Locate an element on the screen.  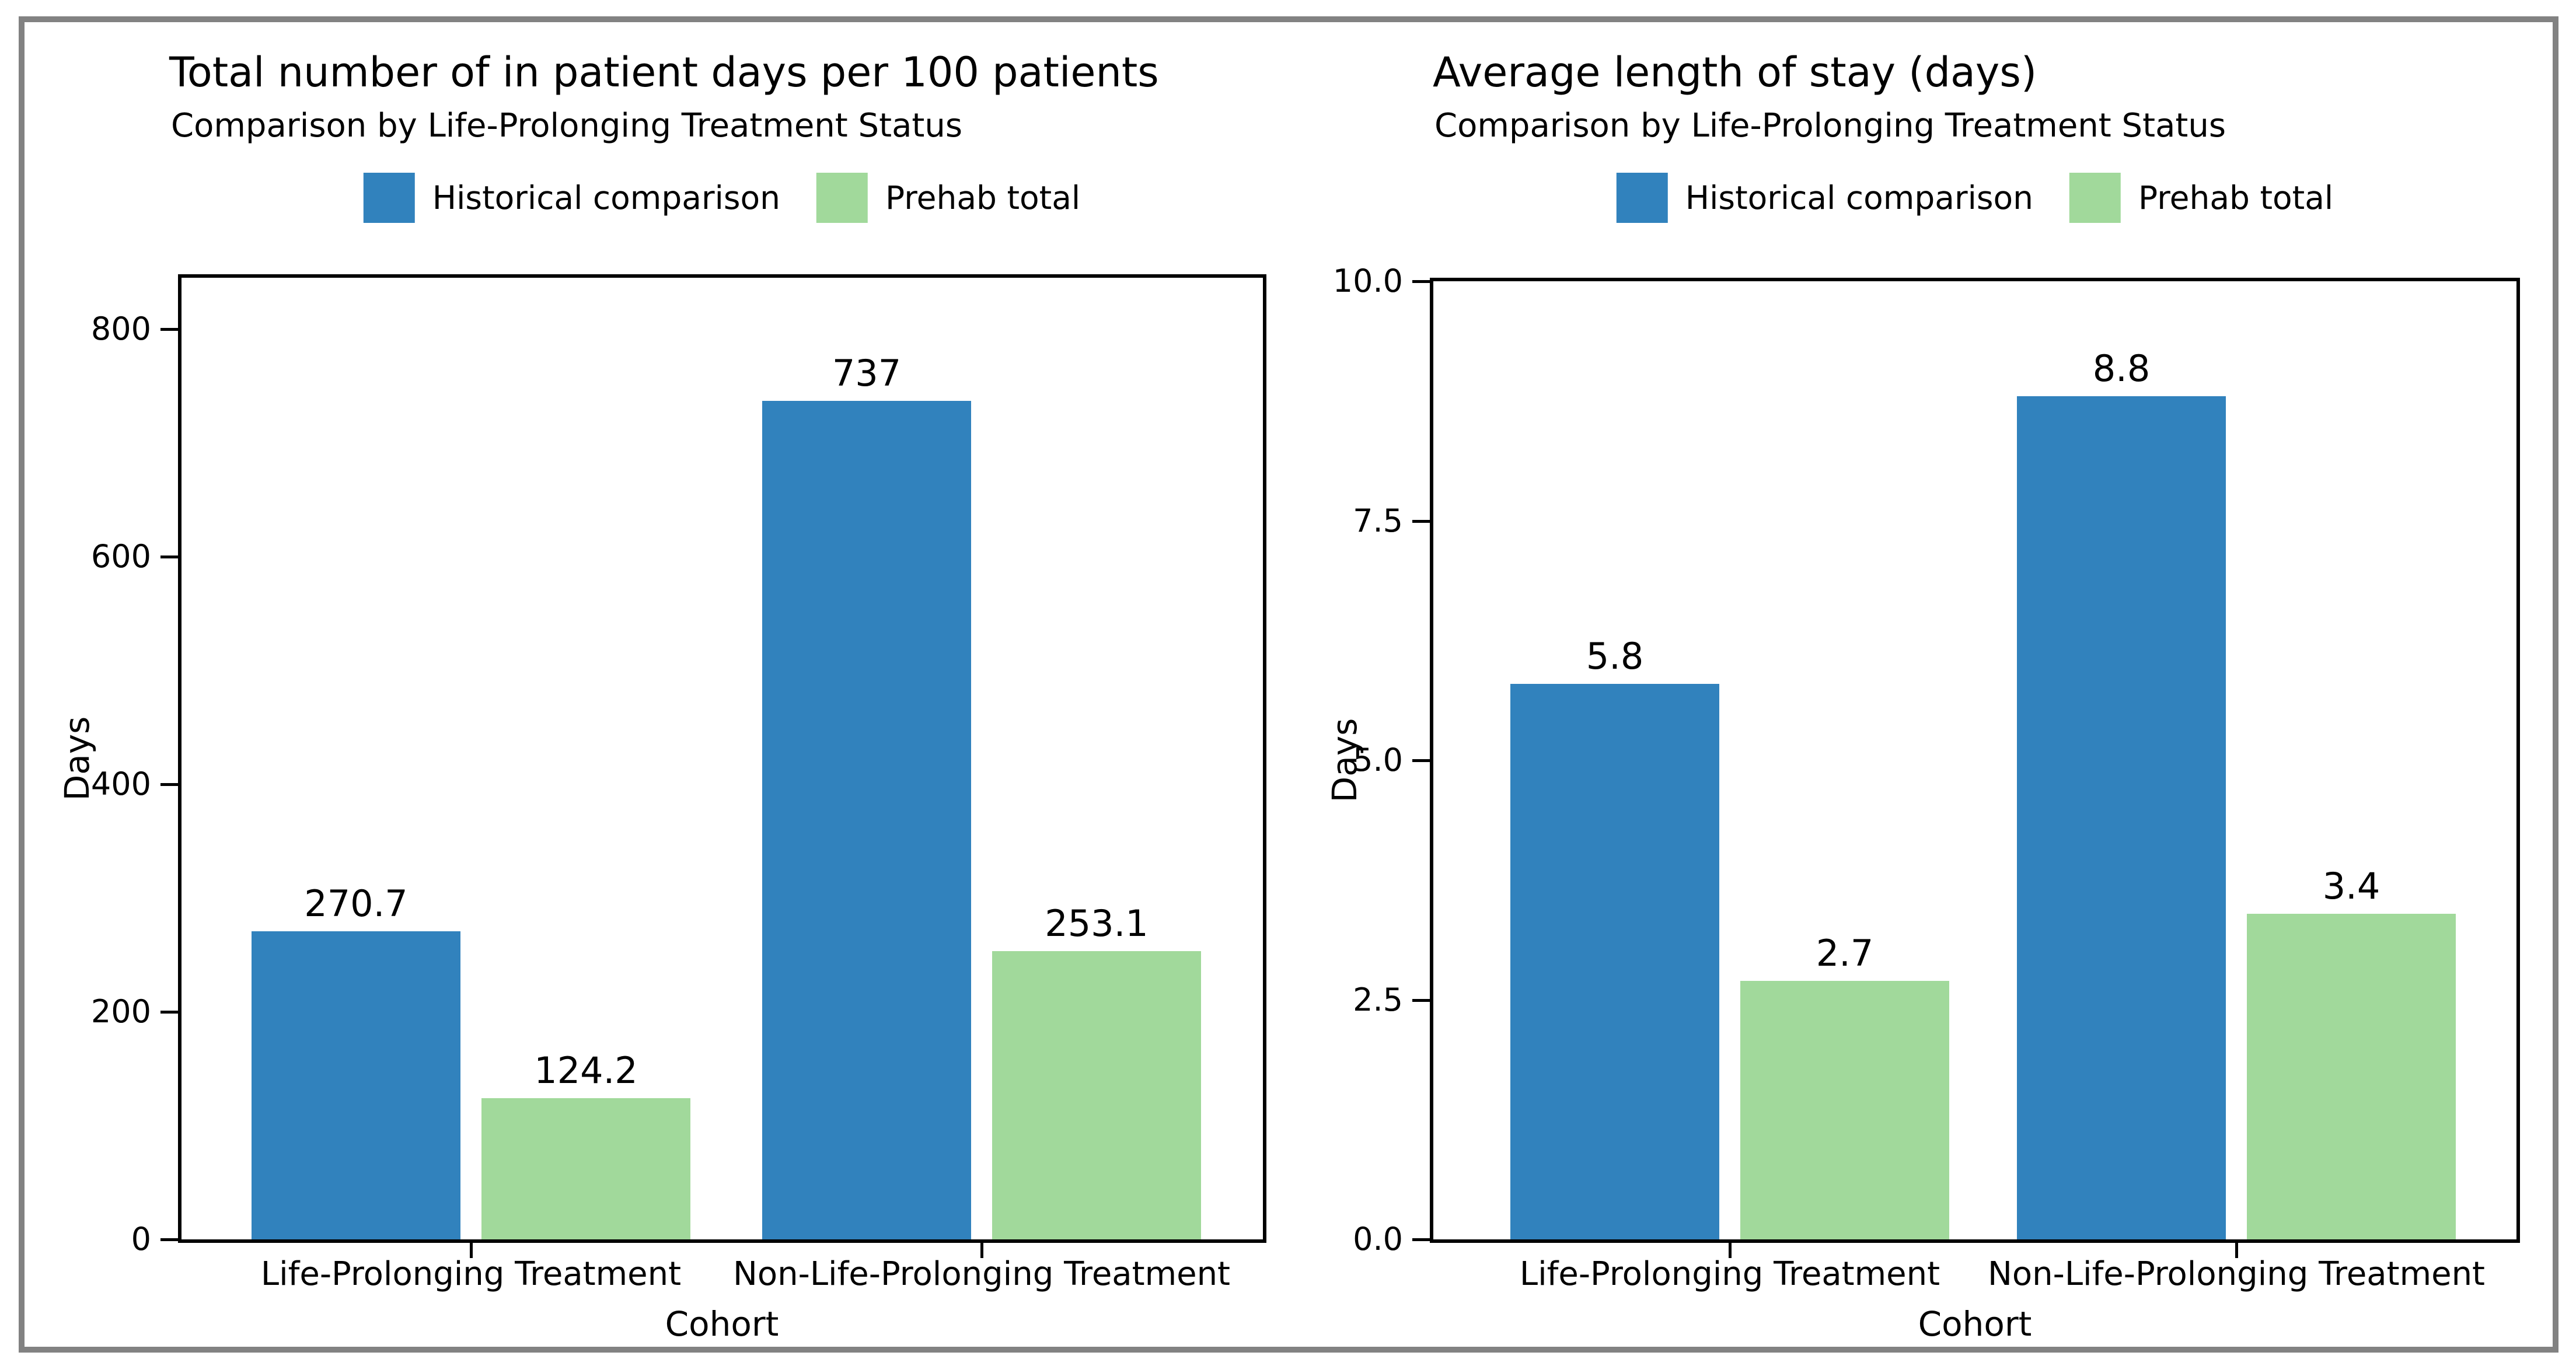
y-axis-label: Days is located at coordinates (77, 758).